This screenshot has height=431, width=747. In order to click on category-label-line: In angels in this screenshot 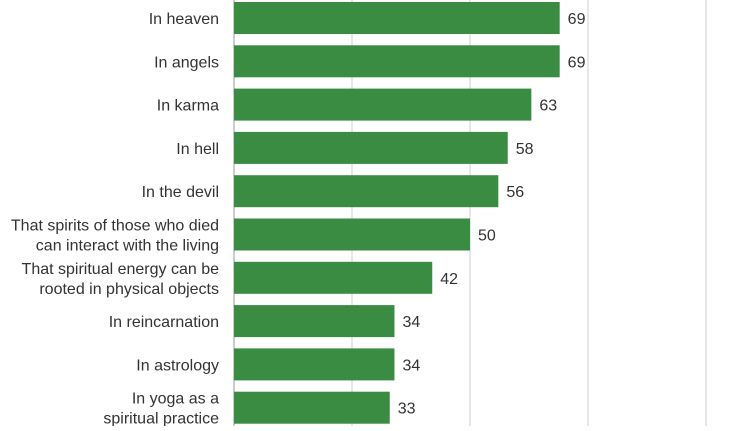, I will do `click(186, 62)`.